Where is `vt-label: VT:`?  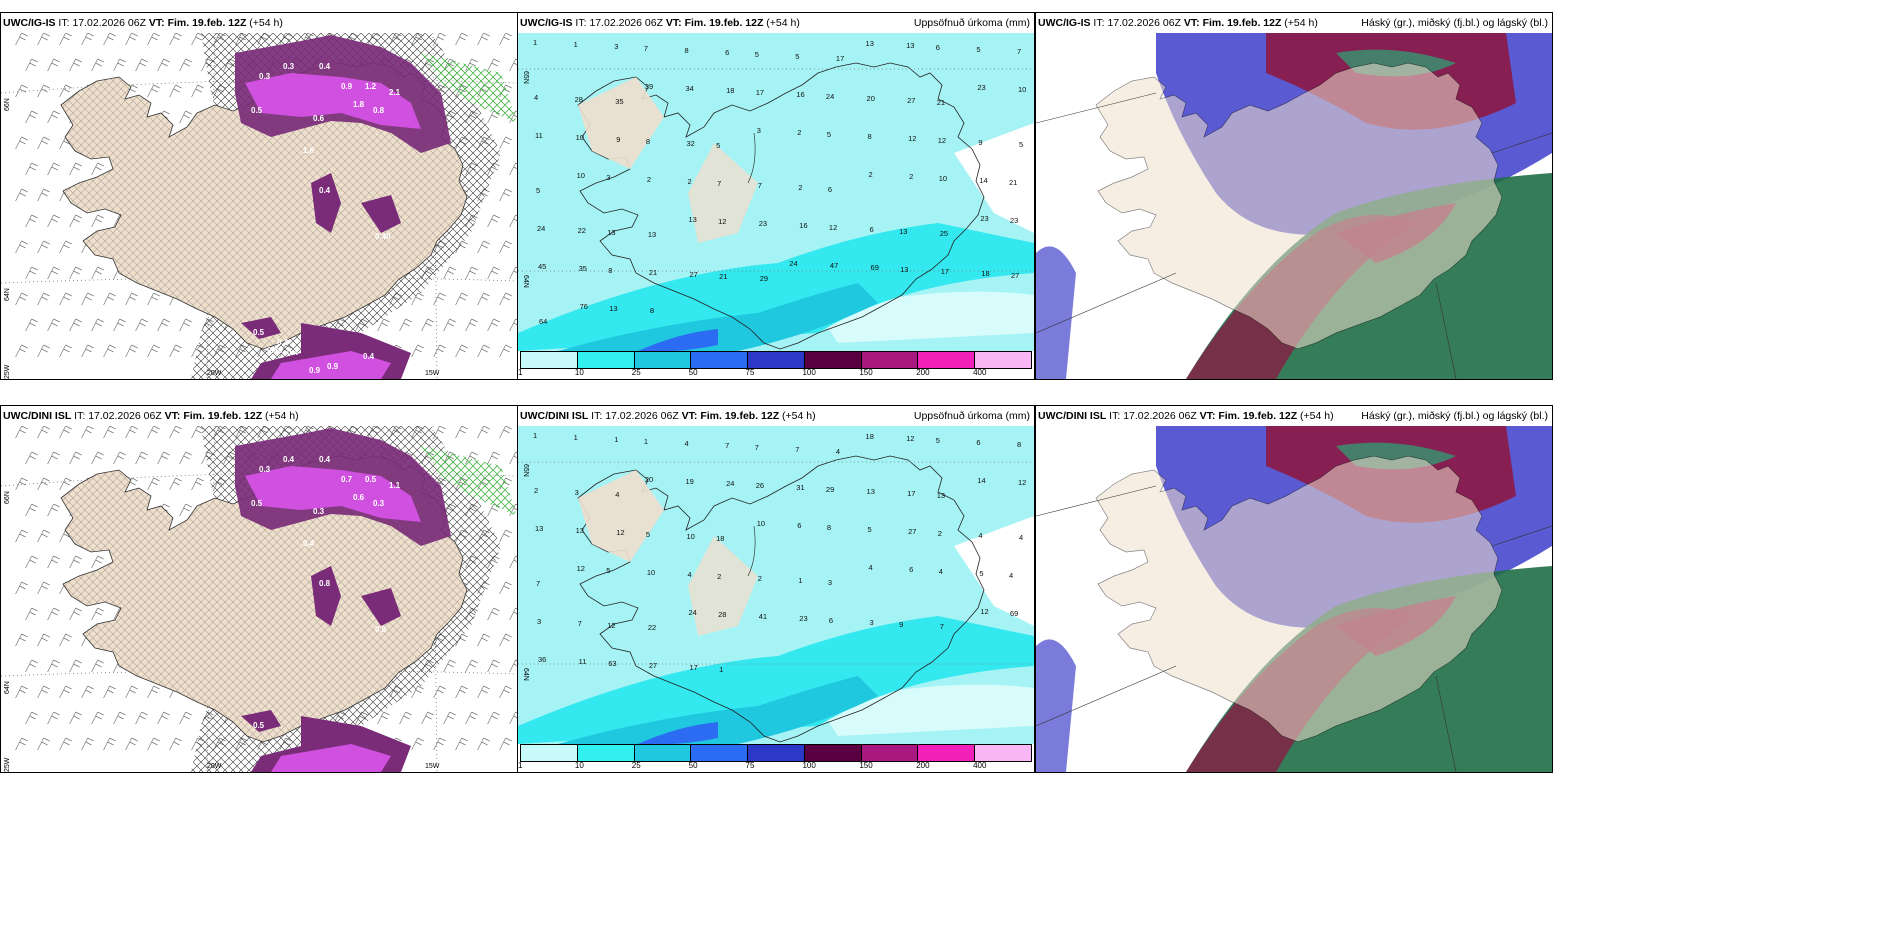
vt-label: VT: is located at coordinates (156, 23).